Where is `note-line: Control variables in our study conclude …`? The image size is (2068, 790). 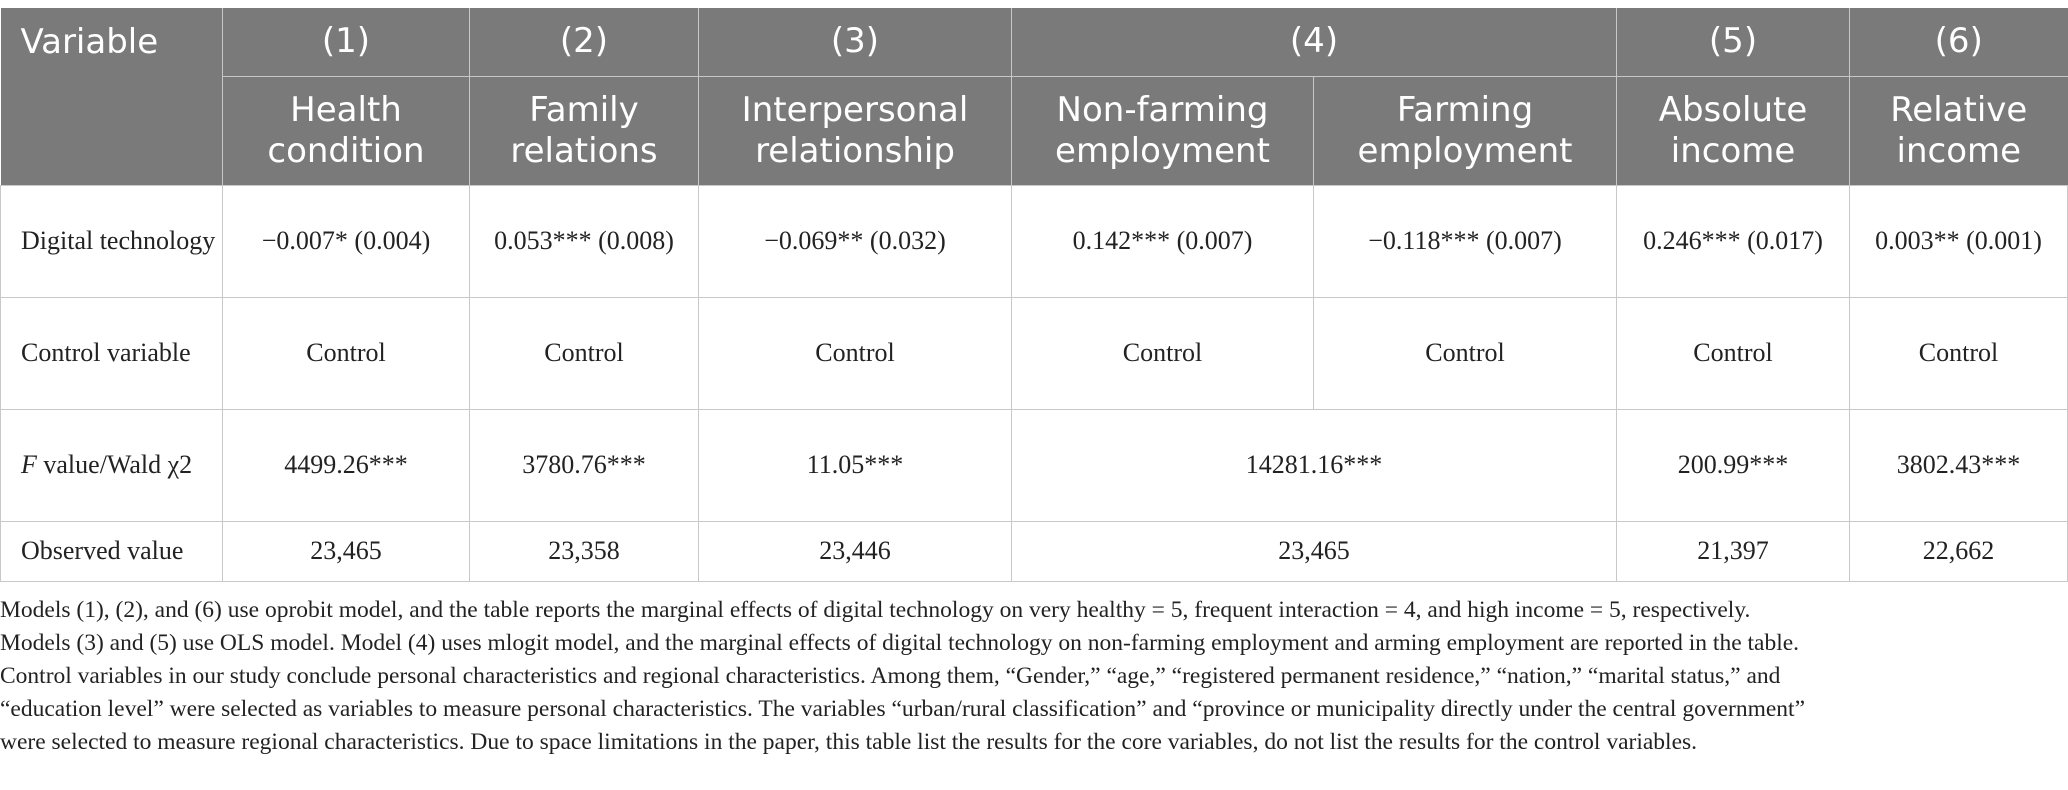 note-line: Control variables in our study conclude … is located at coordinates (890, 675).